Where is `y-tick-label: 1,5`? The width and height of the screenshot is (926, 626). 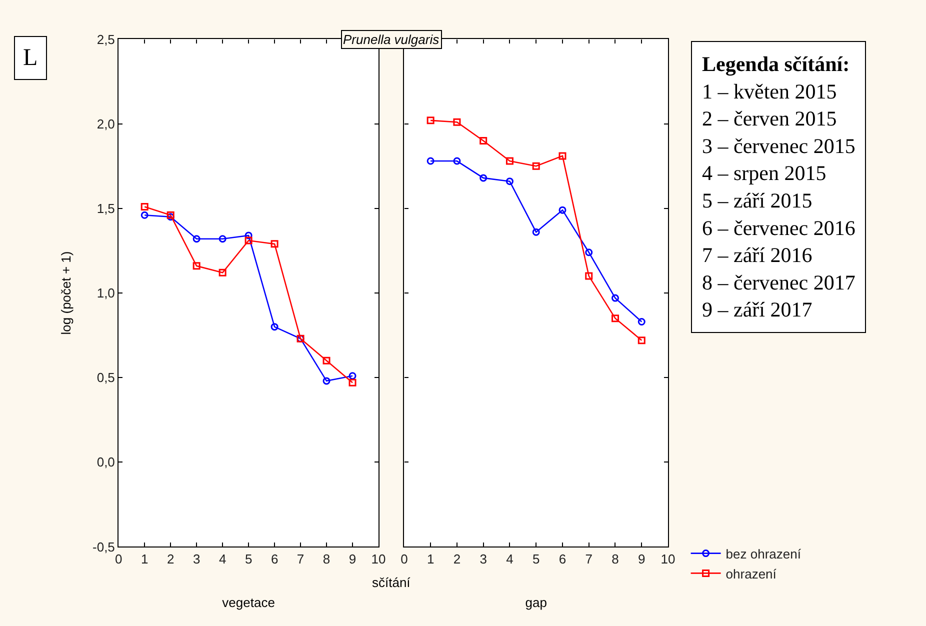 y-tick-label: 1,5 is located at coordinates (105, 208).